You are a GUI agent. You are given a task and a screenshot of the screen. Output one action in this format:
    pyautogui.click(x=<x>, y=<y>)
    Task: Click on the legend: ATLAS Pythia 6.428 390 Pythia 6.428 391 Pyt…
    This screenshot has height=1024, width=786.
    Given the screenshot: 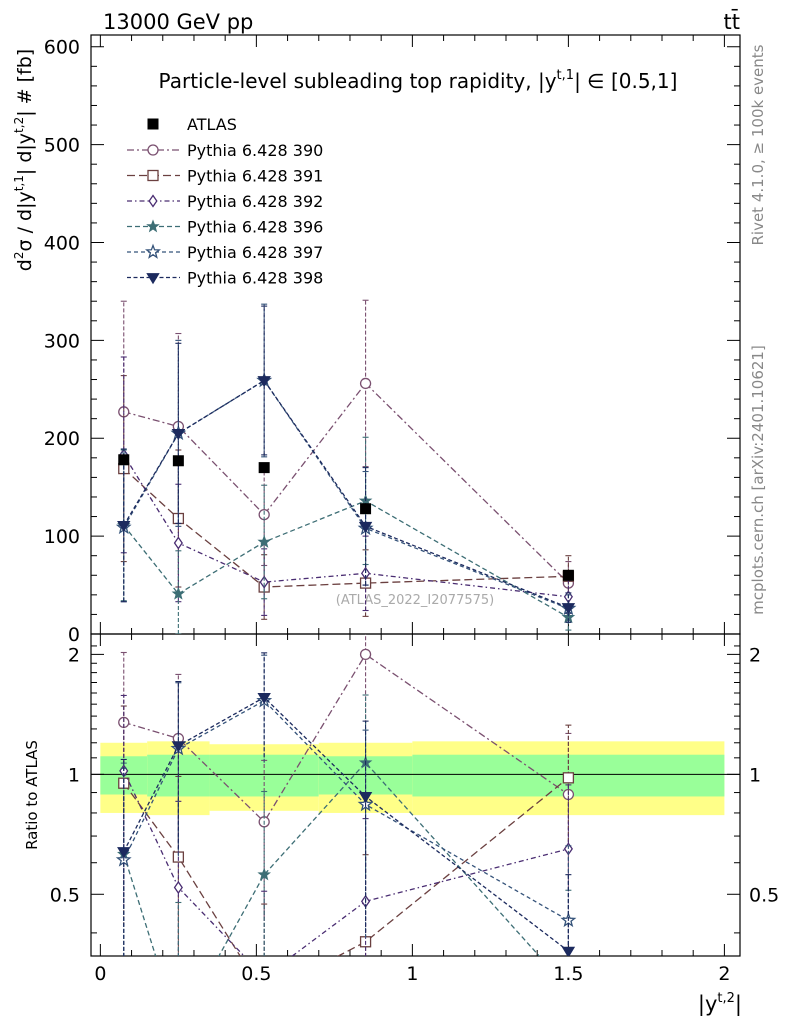 What is the action you would take?
    pyautogui.click(x=225, y=201)
    